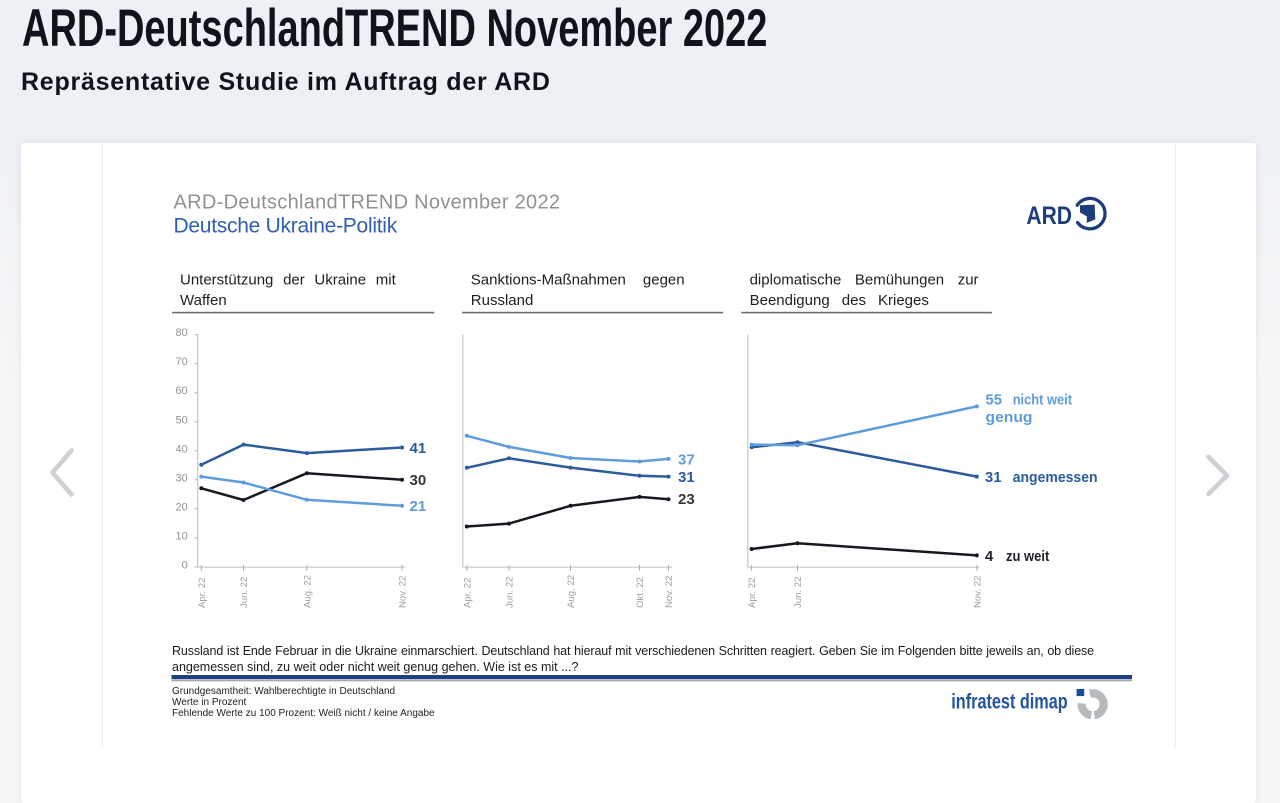 The height and width of the screenshot is (803, 1280). I want to click on svg-text: infratest dimap, so click(1009, 702).